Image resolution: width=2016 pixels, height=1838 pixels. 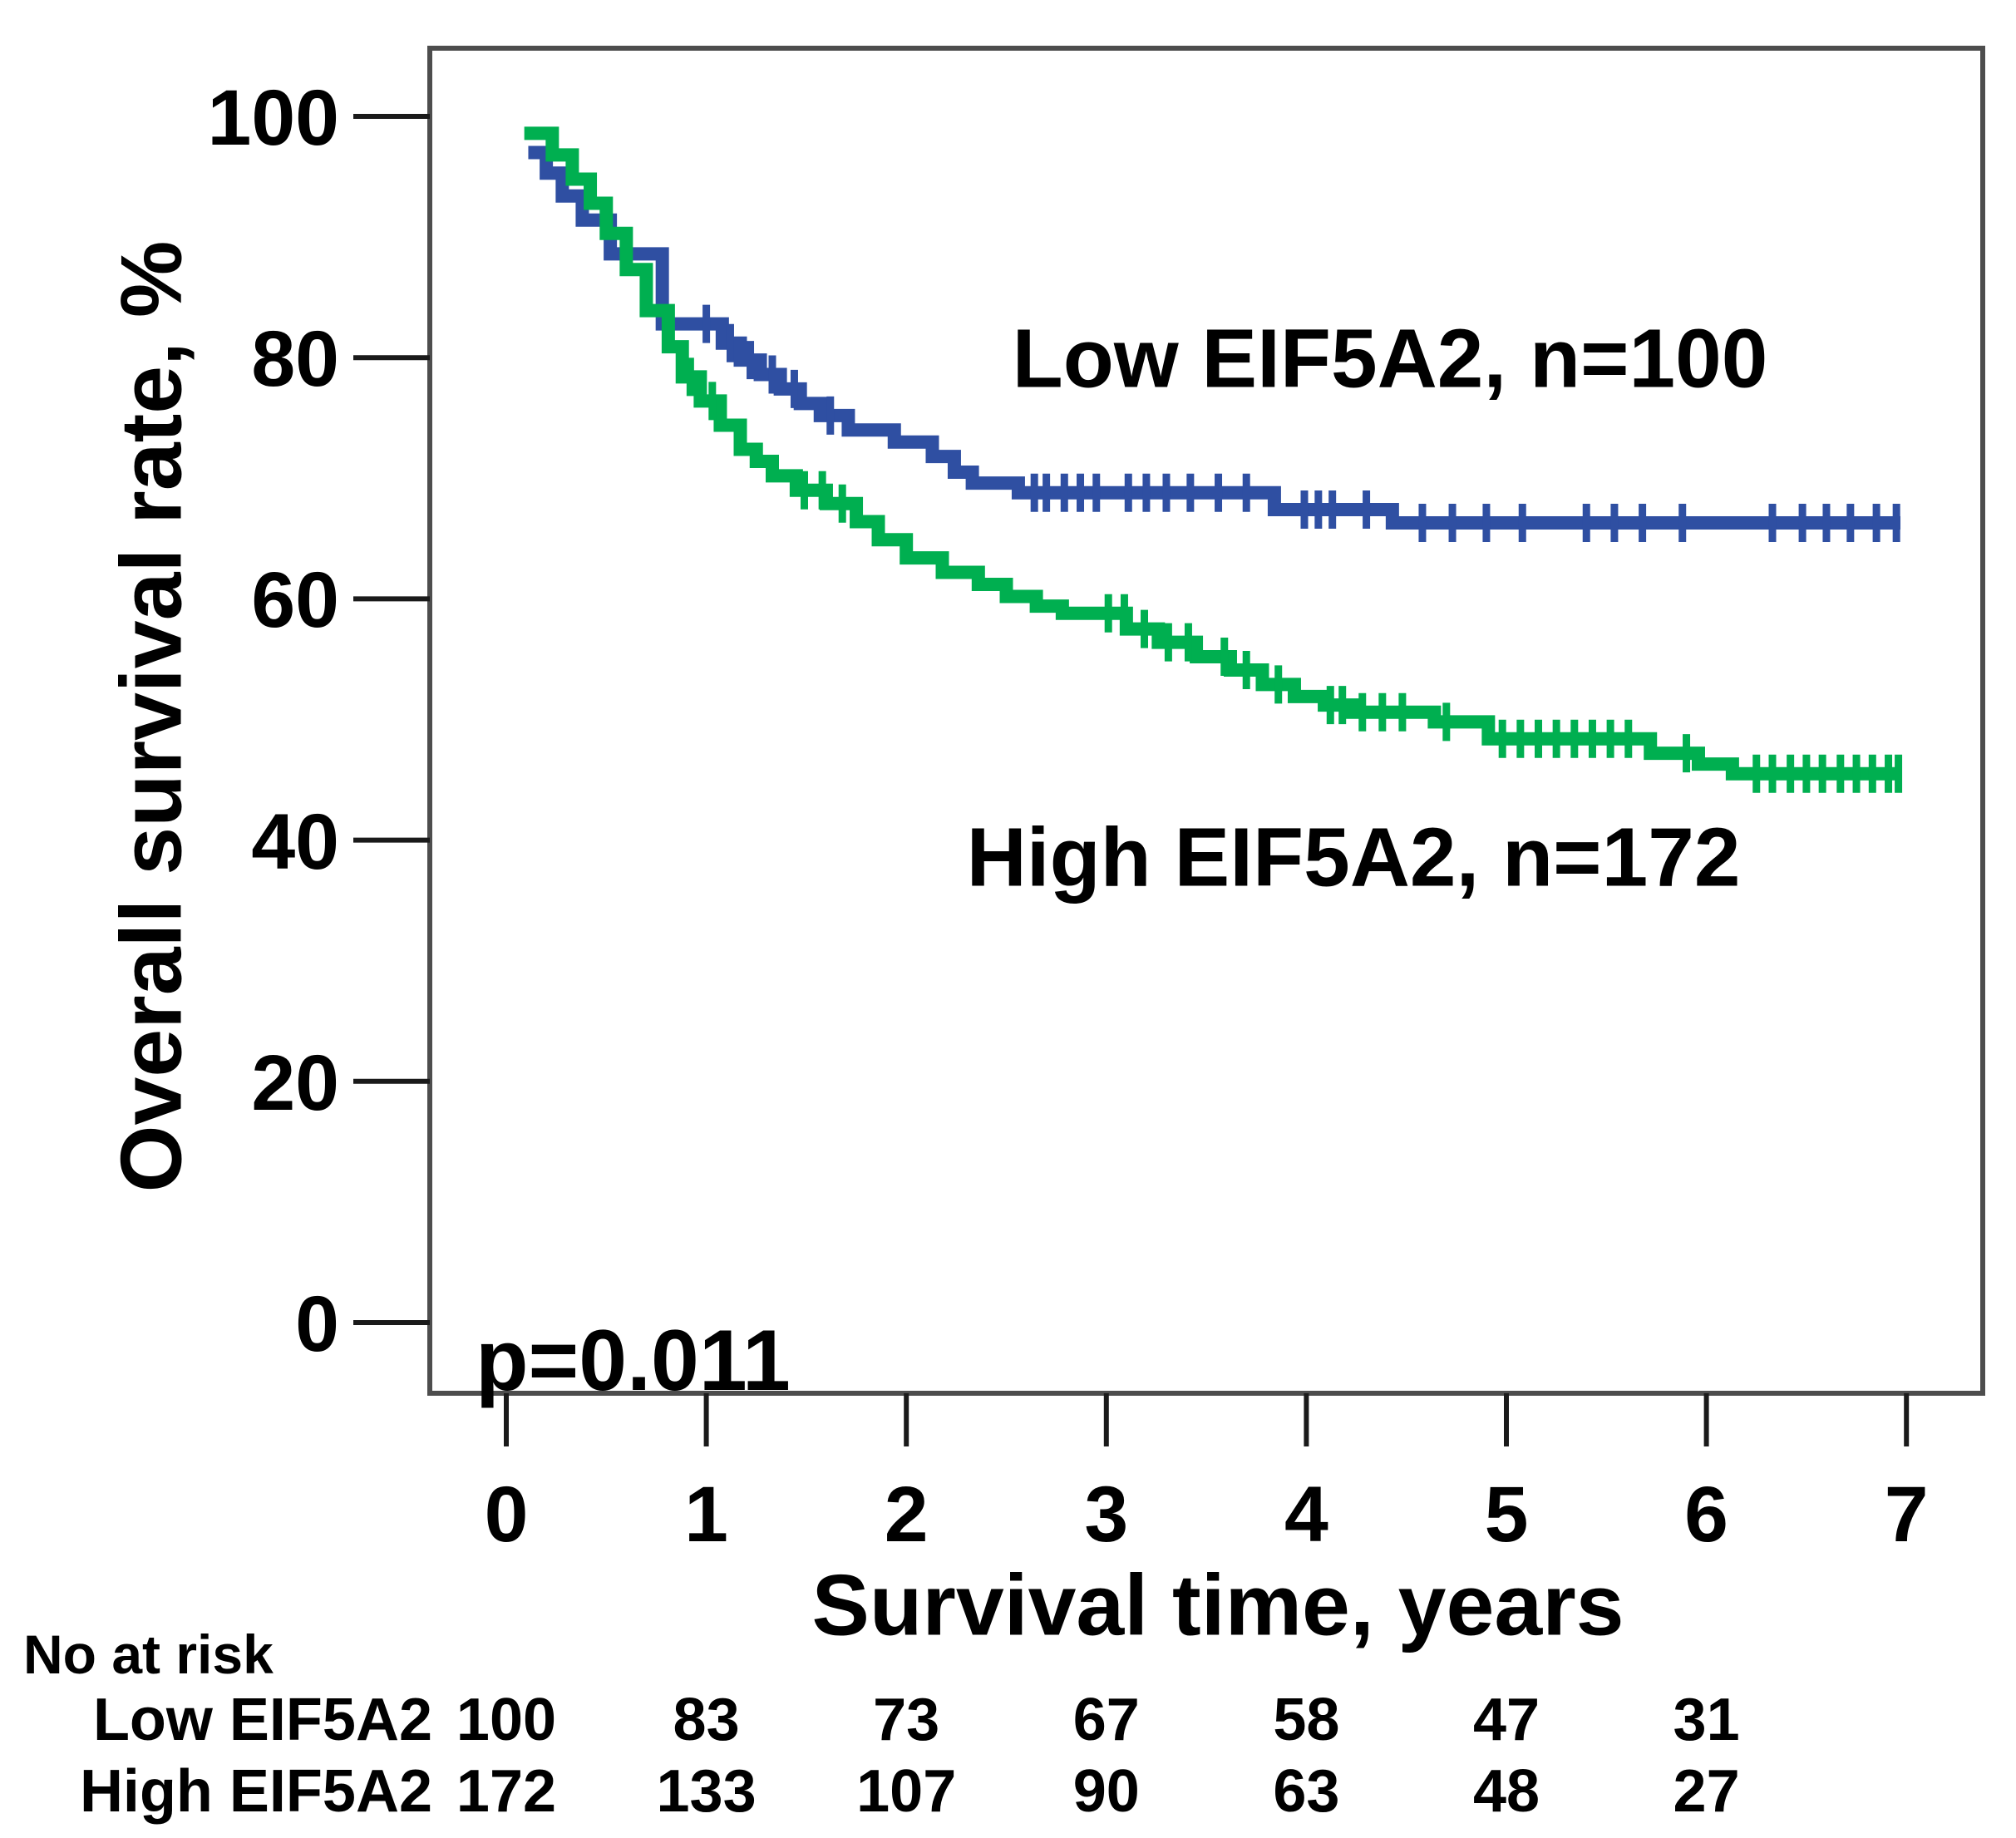 What do you see at coordinates (317, 1324) in the screenshot?
I see `y-tick-label: 0` at bounding box center [317, 1324].